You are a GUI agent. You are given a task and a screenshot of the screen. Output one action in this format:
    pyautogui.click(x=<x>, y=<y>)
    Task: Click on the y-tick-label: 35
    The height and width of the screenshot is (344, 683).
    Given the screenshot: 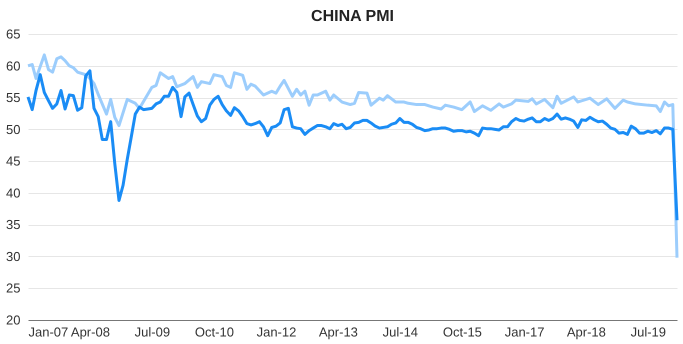 What is the action you would take?
    pyautogui.click(x=13, y=224)
    